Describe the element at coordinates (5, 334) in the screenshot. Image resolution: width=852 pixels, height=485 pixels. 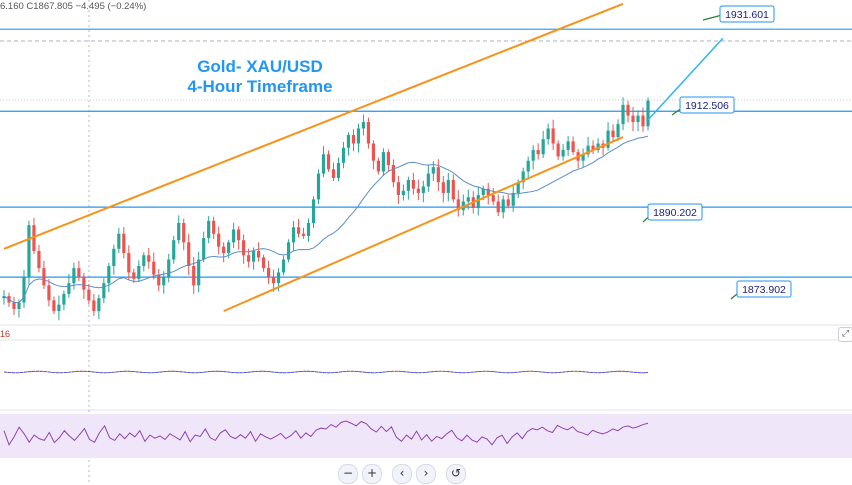
I see `indicator-label: 16` at that location.